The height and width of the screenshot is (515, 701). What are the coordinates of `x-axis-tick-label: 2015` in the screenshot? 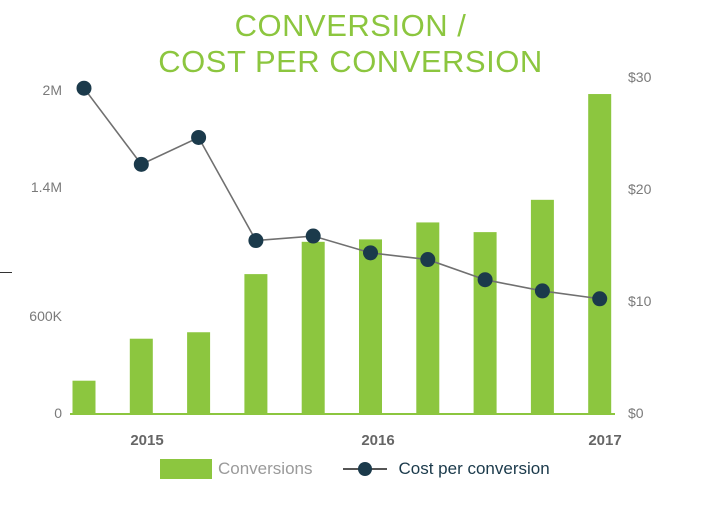 It's located at (146, 440).